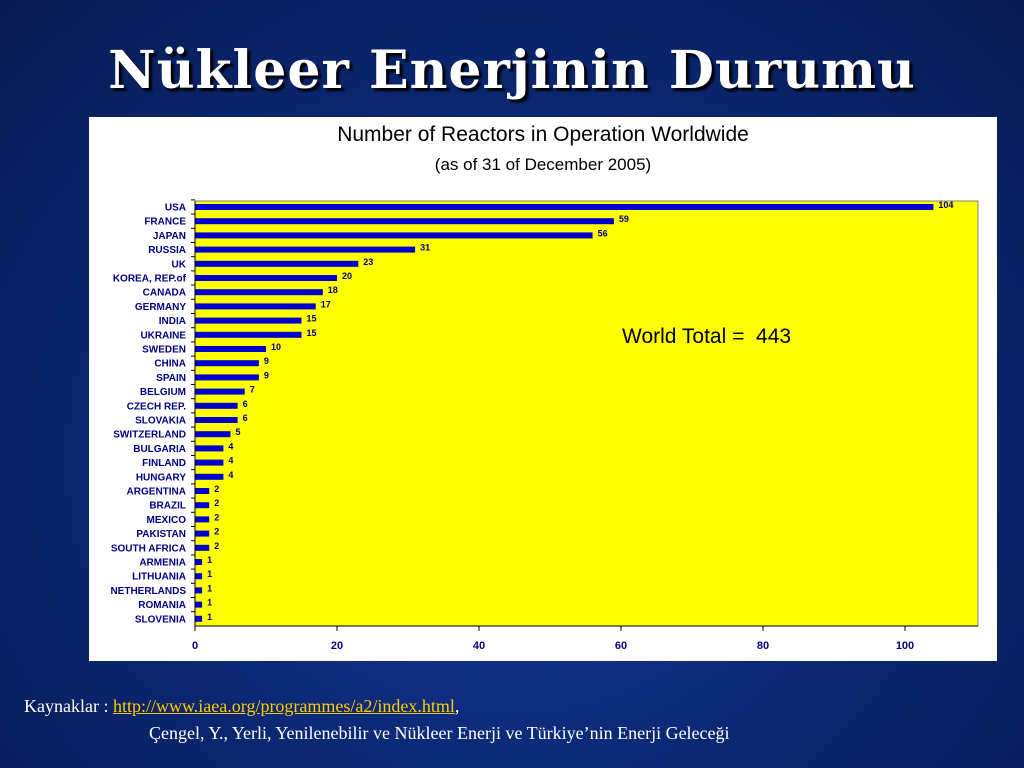 The width and height of the screenshot is (1024, 768). Describe the element at coordinates (156, 406) in the screenshot. I see `category-label: CZECH REP.` at that location.